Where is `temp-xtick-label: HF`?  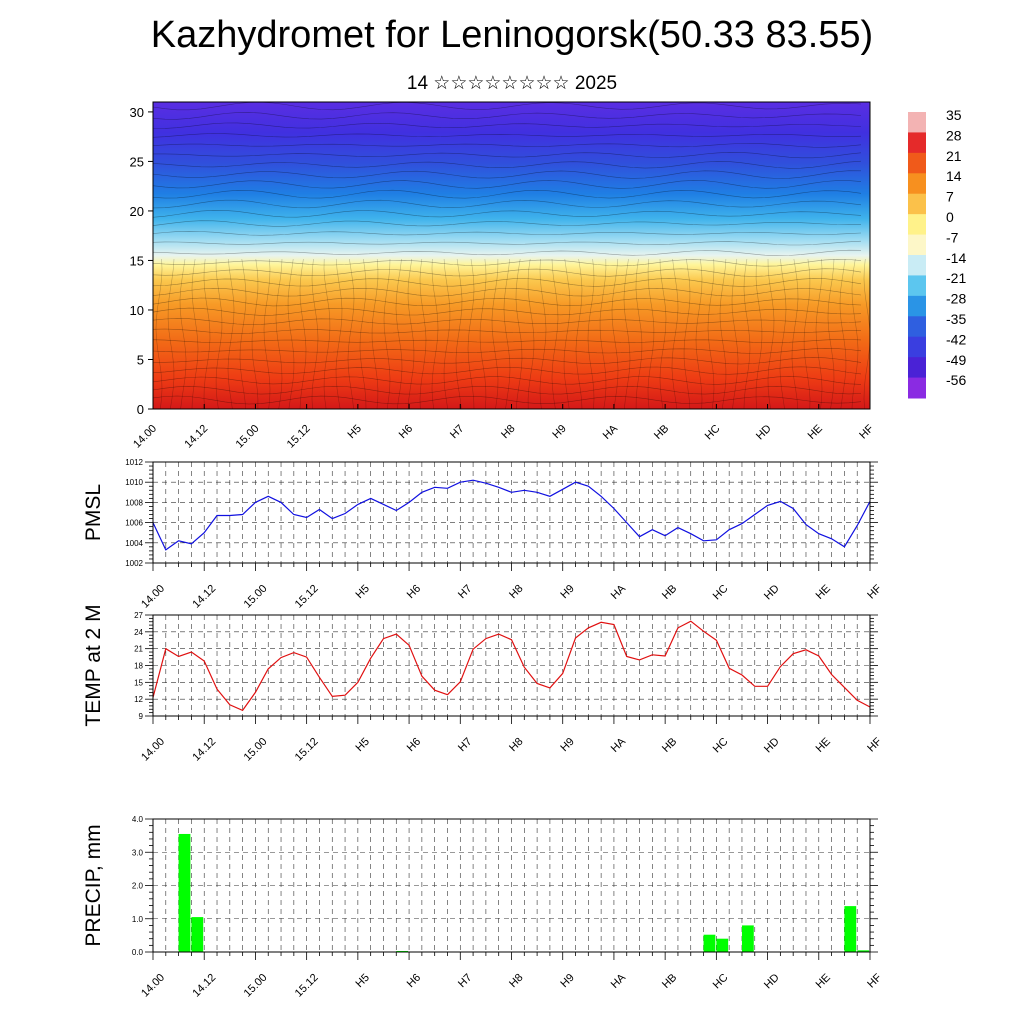 temp-xtick-label: HF is located at coordinates (874, 744).